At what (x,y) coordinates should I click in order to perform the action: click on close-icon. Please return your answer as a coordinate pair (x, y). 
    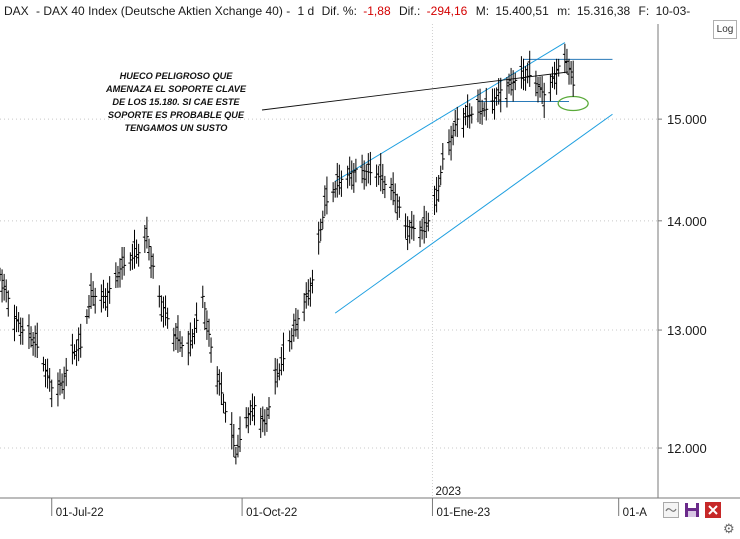
    Looking at the image, I should click on (713, 510).